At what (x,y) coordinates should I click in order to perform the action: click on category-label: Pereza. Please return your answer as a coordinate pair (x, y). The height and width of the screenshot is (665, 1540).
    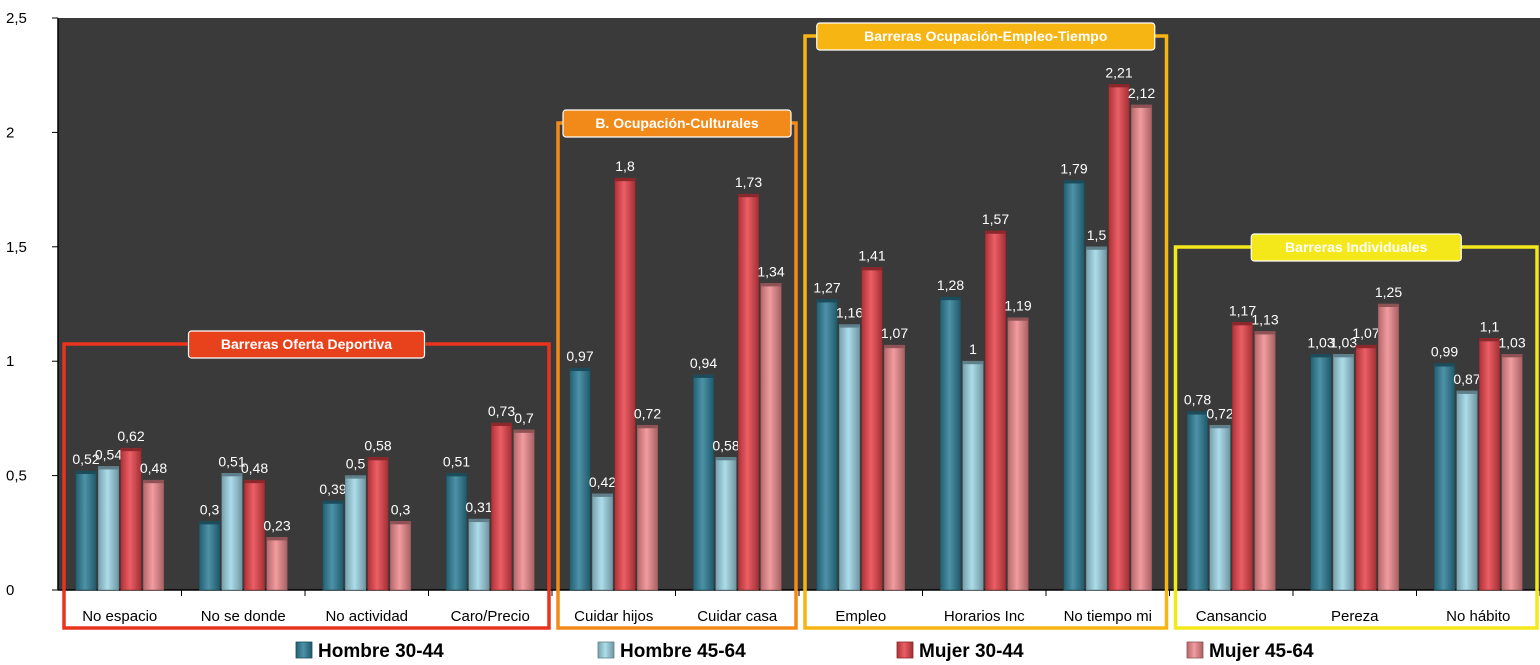
    Looking at the image, I should click on (1355, 616).